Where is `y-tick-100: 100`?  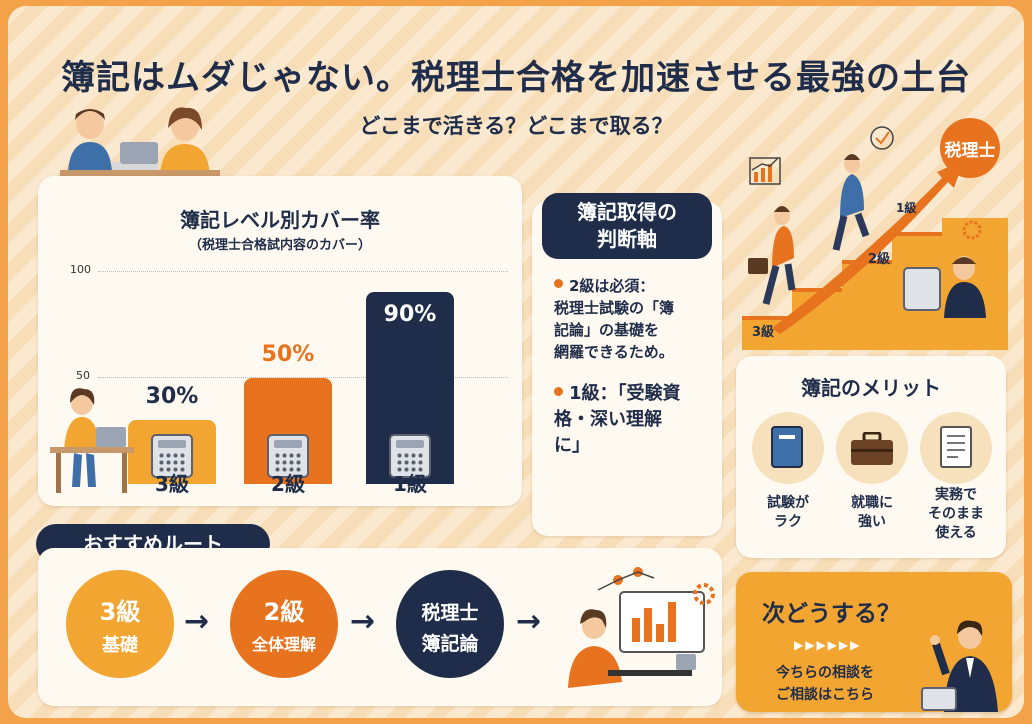
y-tick-100: 100 is located at coordinates (80, 269).